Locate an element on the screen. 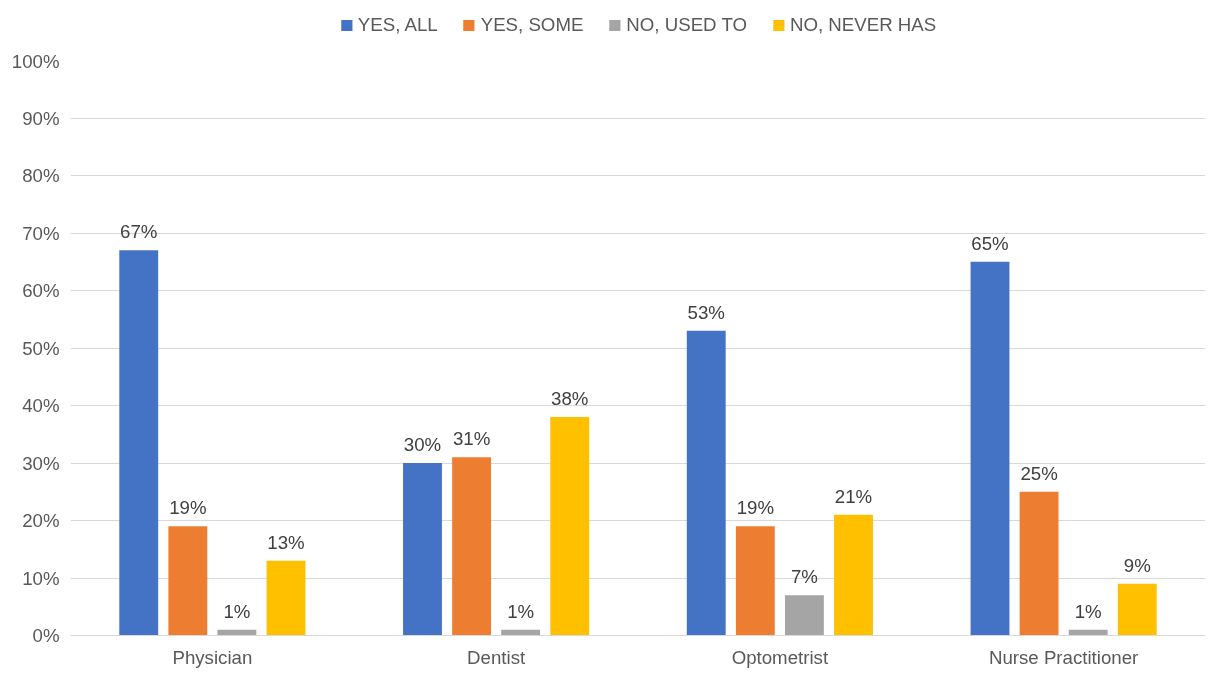 The image size is (1225, 690). y-tick-label: 60% is located at coordinates (41, 290).